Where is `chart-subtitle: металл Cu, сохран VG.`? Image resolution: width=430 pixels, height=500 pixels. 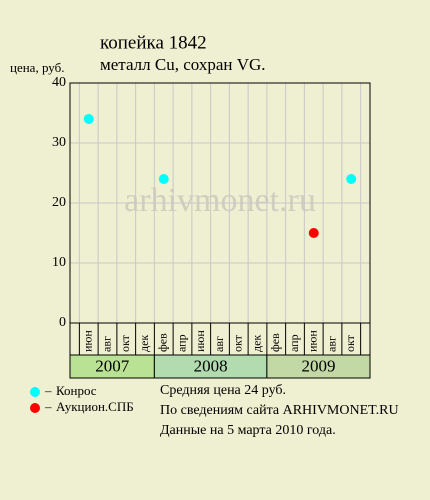 chart-subtitle: металл Cu, сохран VG. is located at coordinates (183, 64).